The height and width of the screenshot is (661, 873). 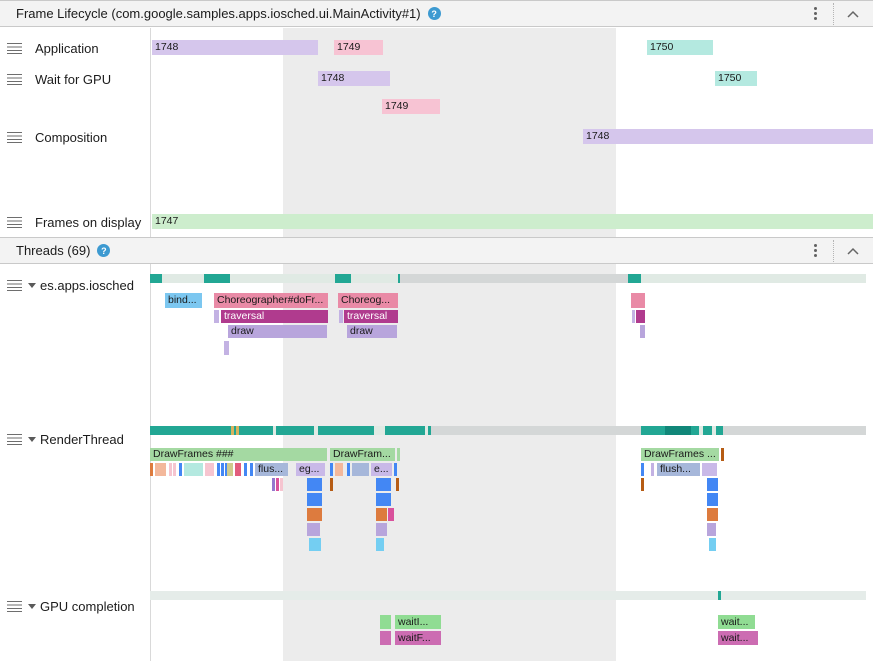 I want to click on trace-event: DrawFrames ###, so click(x=238, y=454).